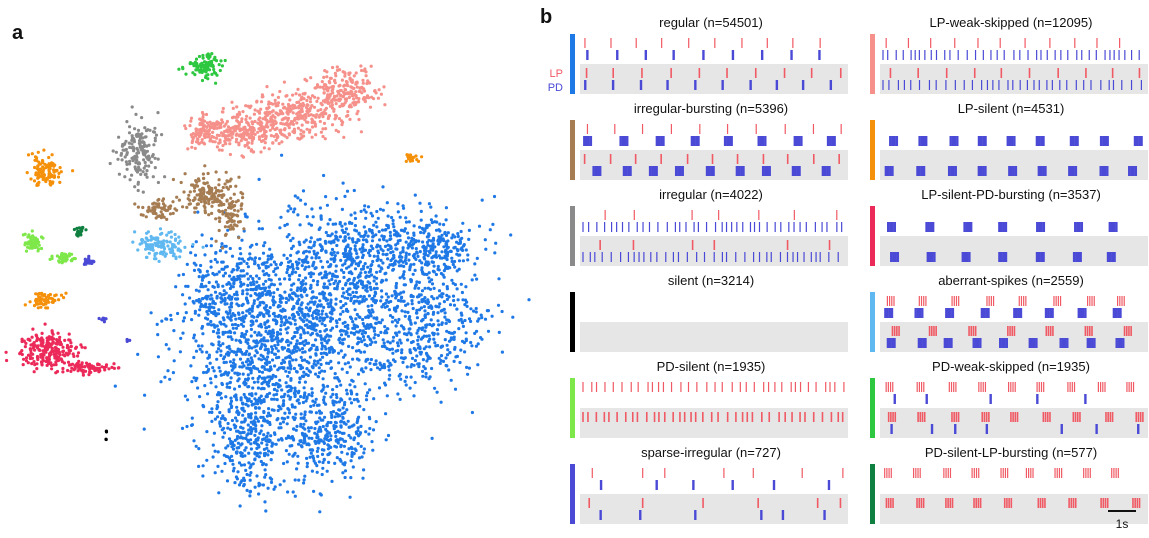 The height and width of the screenshot is (538, 1149). I want to click on raster-panel-title: LP-silent-PD-bursting (n=3537), so click(1011, 194).